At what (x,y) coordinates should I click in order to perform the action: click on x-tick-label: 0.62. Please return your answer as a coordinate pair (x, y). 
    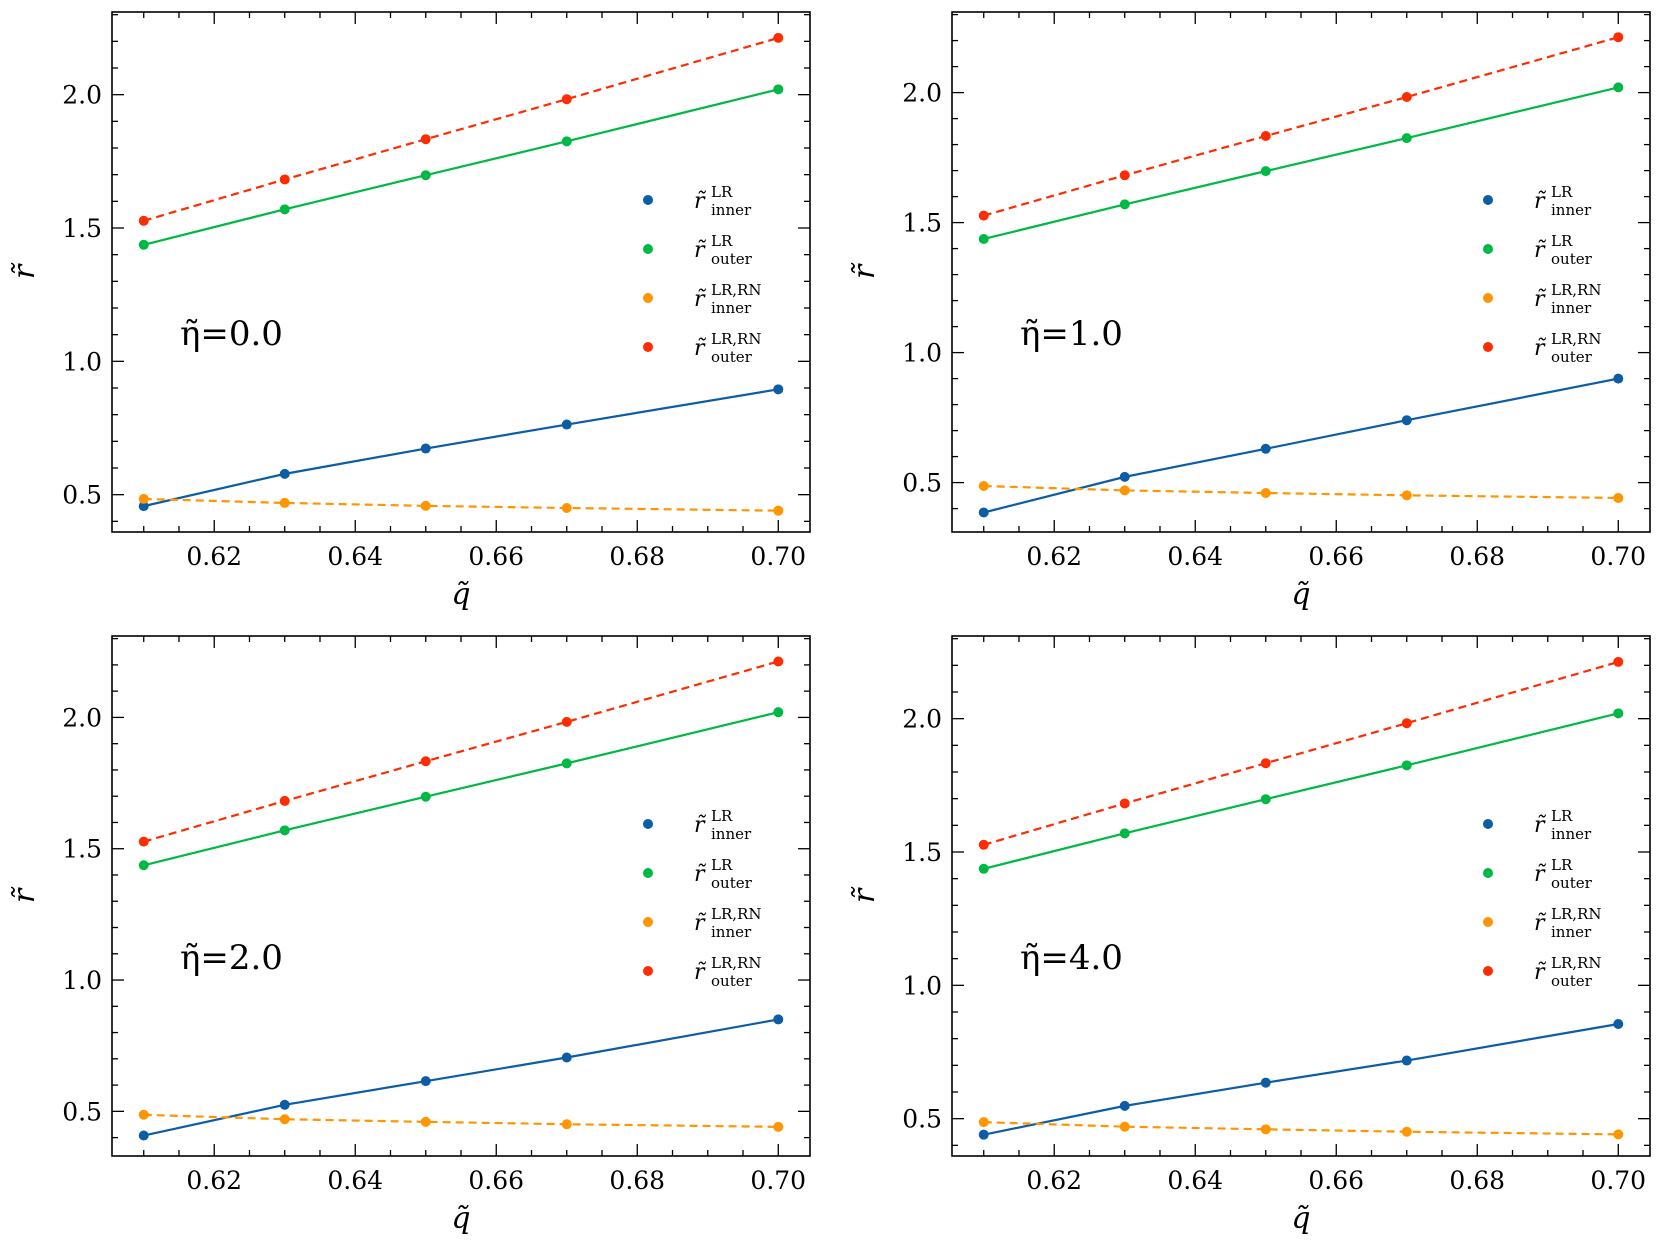
    Looking at the image, I should click on (214, 1180).